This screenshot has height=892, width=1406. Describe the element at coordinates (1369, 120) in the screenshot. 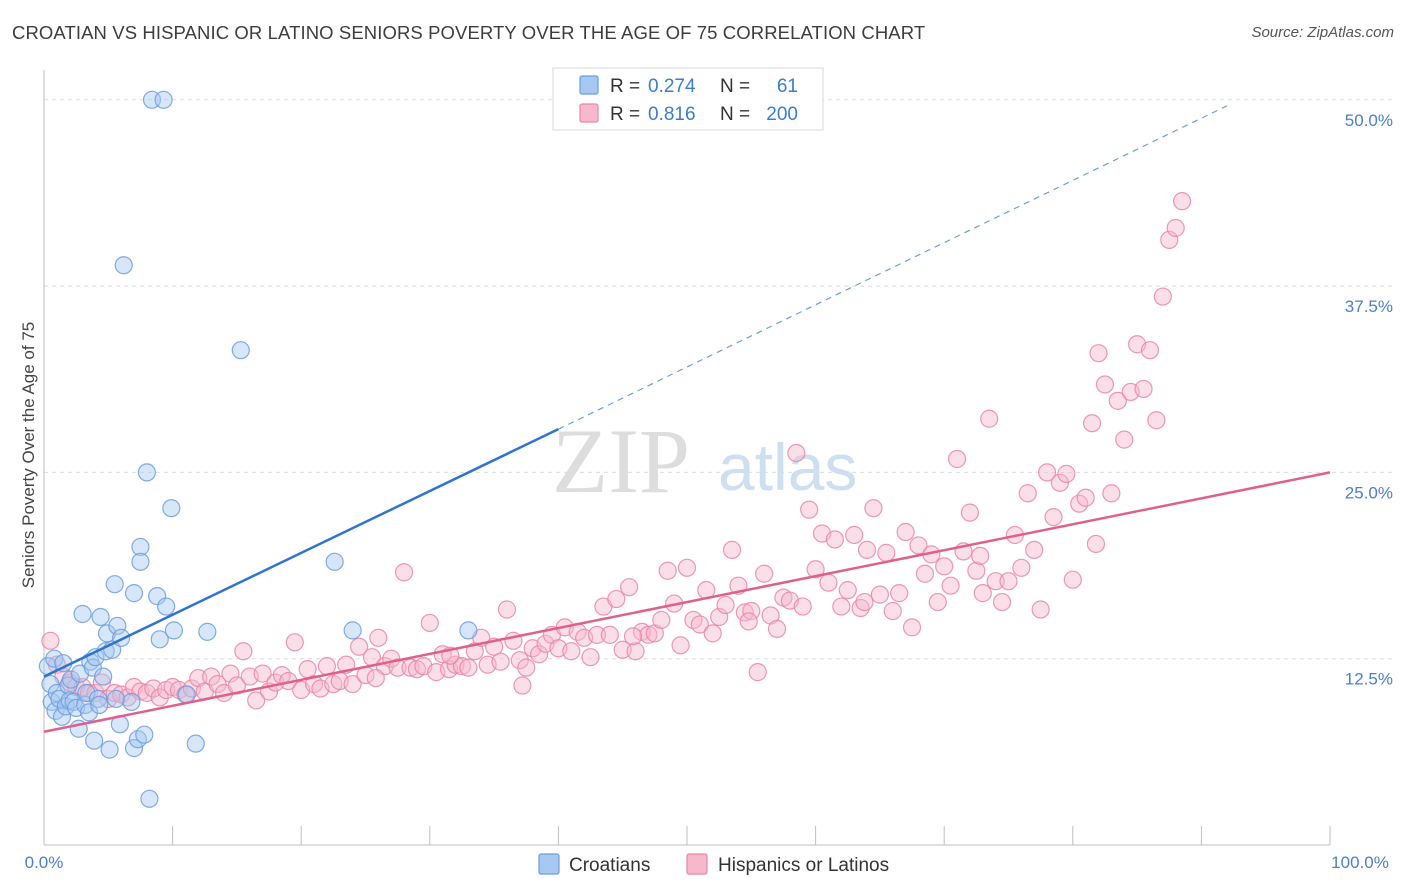

I see `y-tick-label-3: 50.0%` at that location.